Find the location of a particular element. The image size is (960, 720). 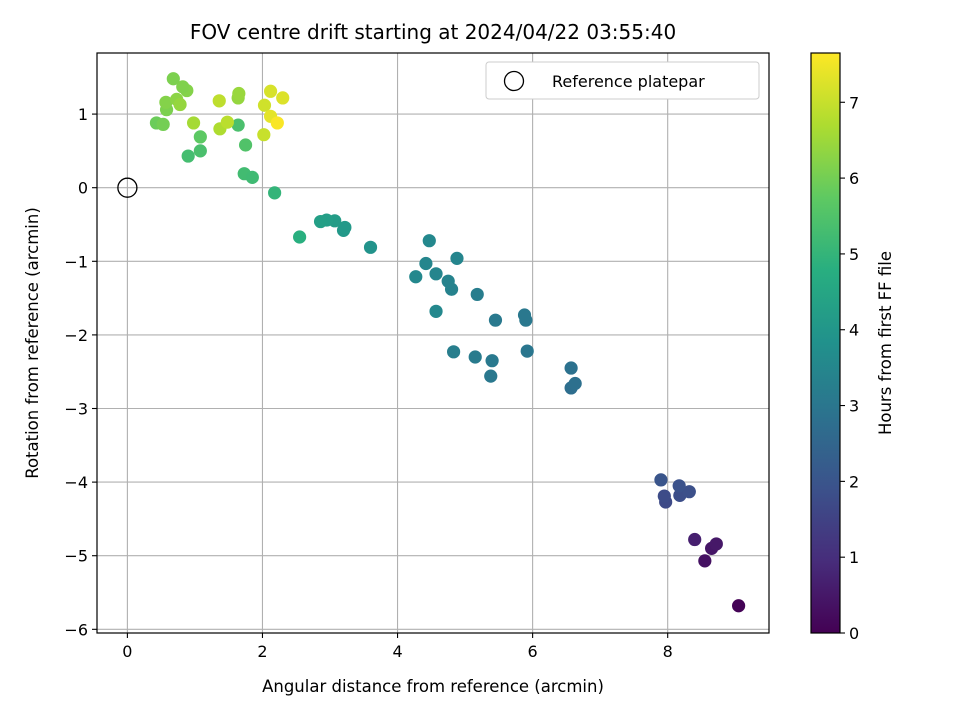

y-axis-ticks: 1 0 −1 −2 −3 −4 −5 −6 is located at coordinates (80, 372).